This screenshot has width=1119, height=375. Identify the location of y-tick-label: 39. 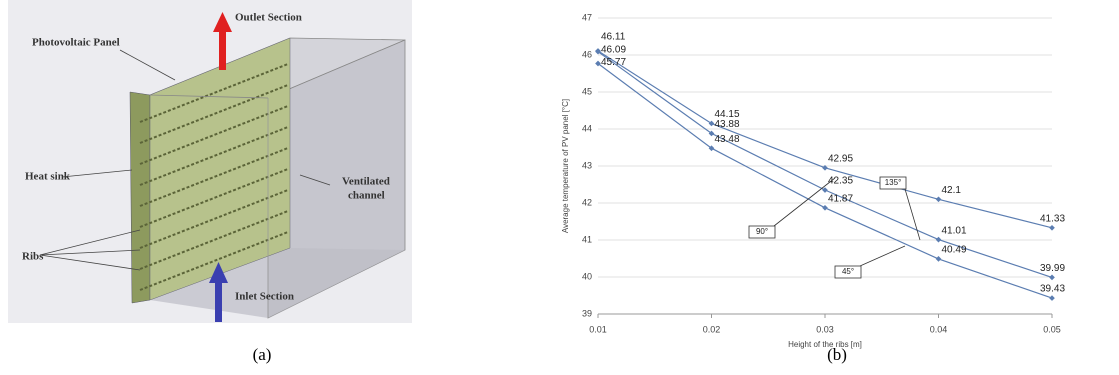
(587, 313).